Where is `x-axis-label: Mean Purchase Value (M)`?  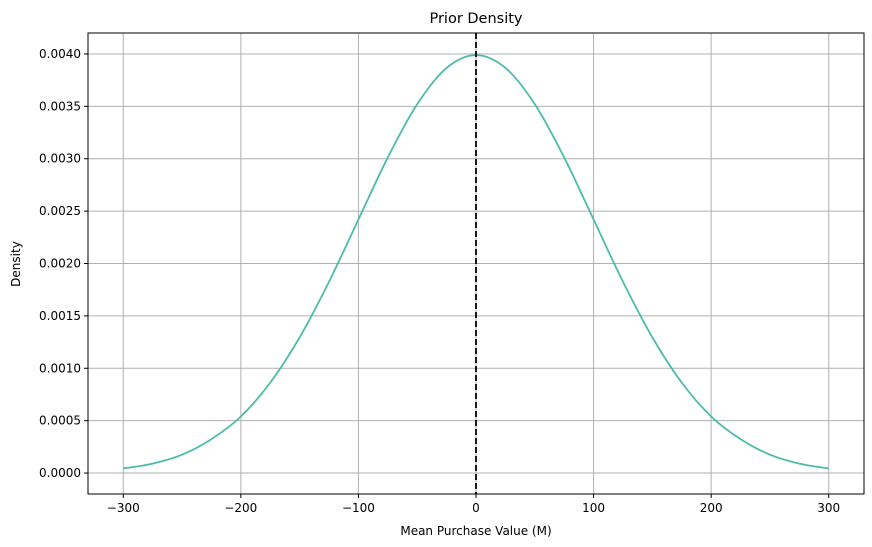 x-axis-label: Mean Purchase Value (M) is located at coordinates (475, 531).